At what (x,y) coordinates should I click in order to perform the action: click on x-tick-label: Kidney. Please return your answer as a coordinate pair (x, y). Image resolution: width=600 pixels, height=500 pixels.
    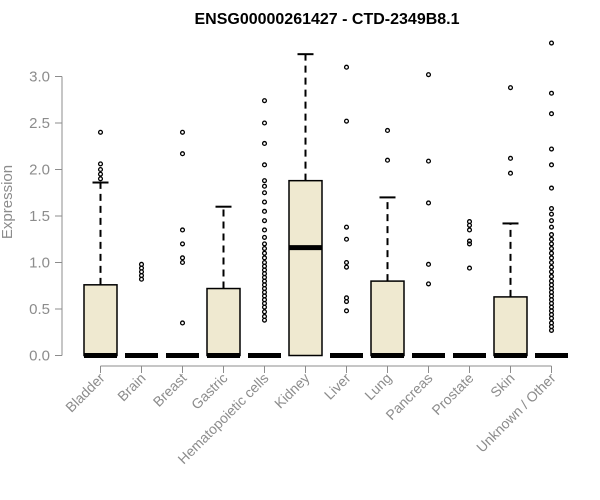
    Looking at the image, I should click on (292, 391).